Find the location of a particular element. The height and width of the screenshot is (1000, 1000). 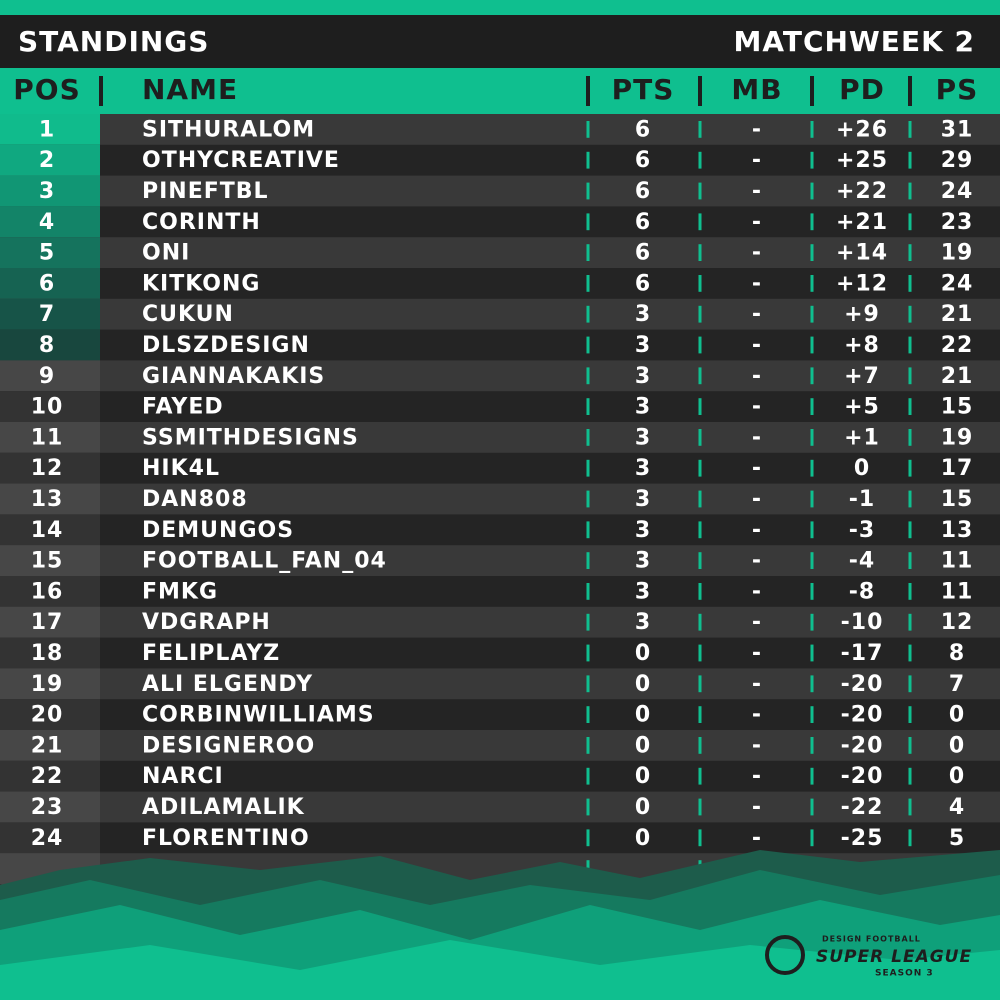

team-name: OTHYCREATIVE is located at coordinates (241, 160).